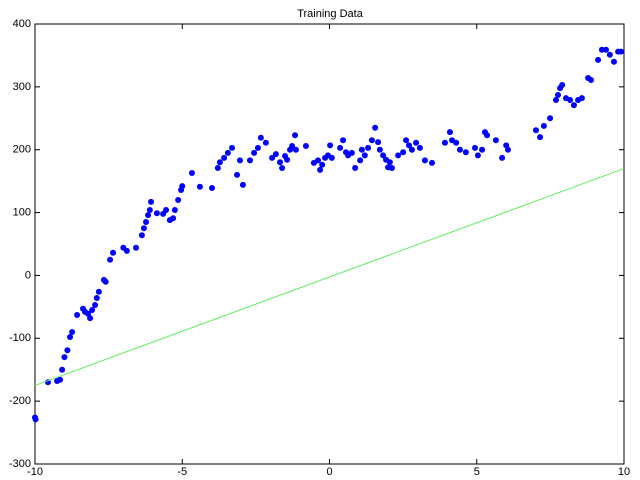 This screenshot has height=480, width=640. What do you see at coordinates (182, 472) in the screenshot?
I see `x-tick-label: -5` at bounding box center [182, 472].